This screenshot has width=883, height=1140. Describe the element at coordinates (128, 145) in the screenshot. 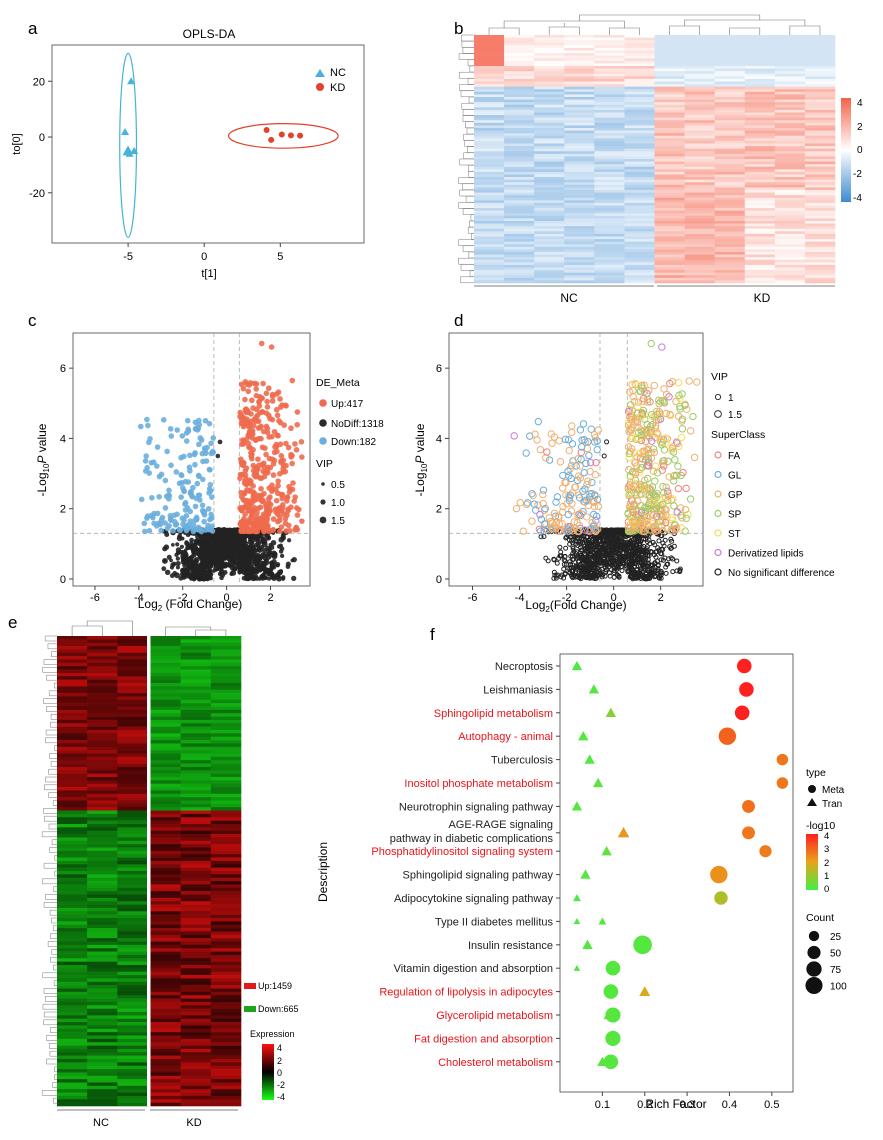

I see `panel-a-ellipse-nc` at that location.